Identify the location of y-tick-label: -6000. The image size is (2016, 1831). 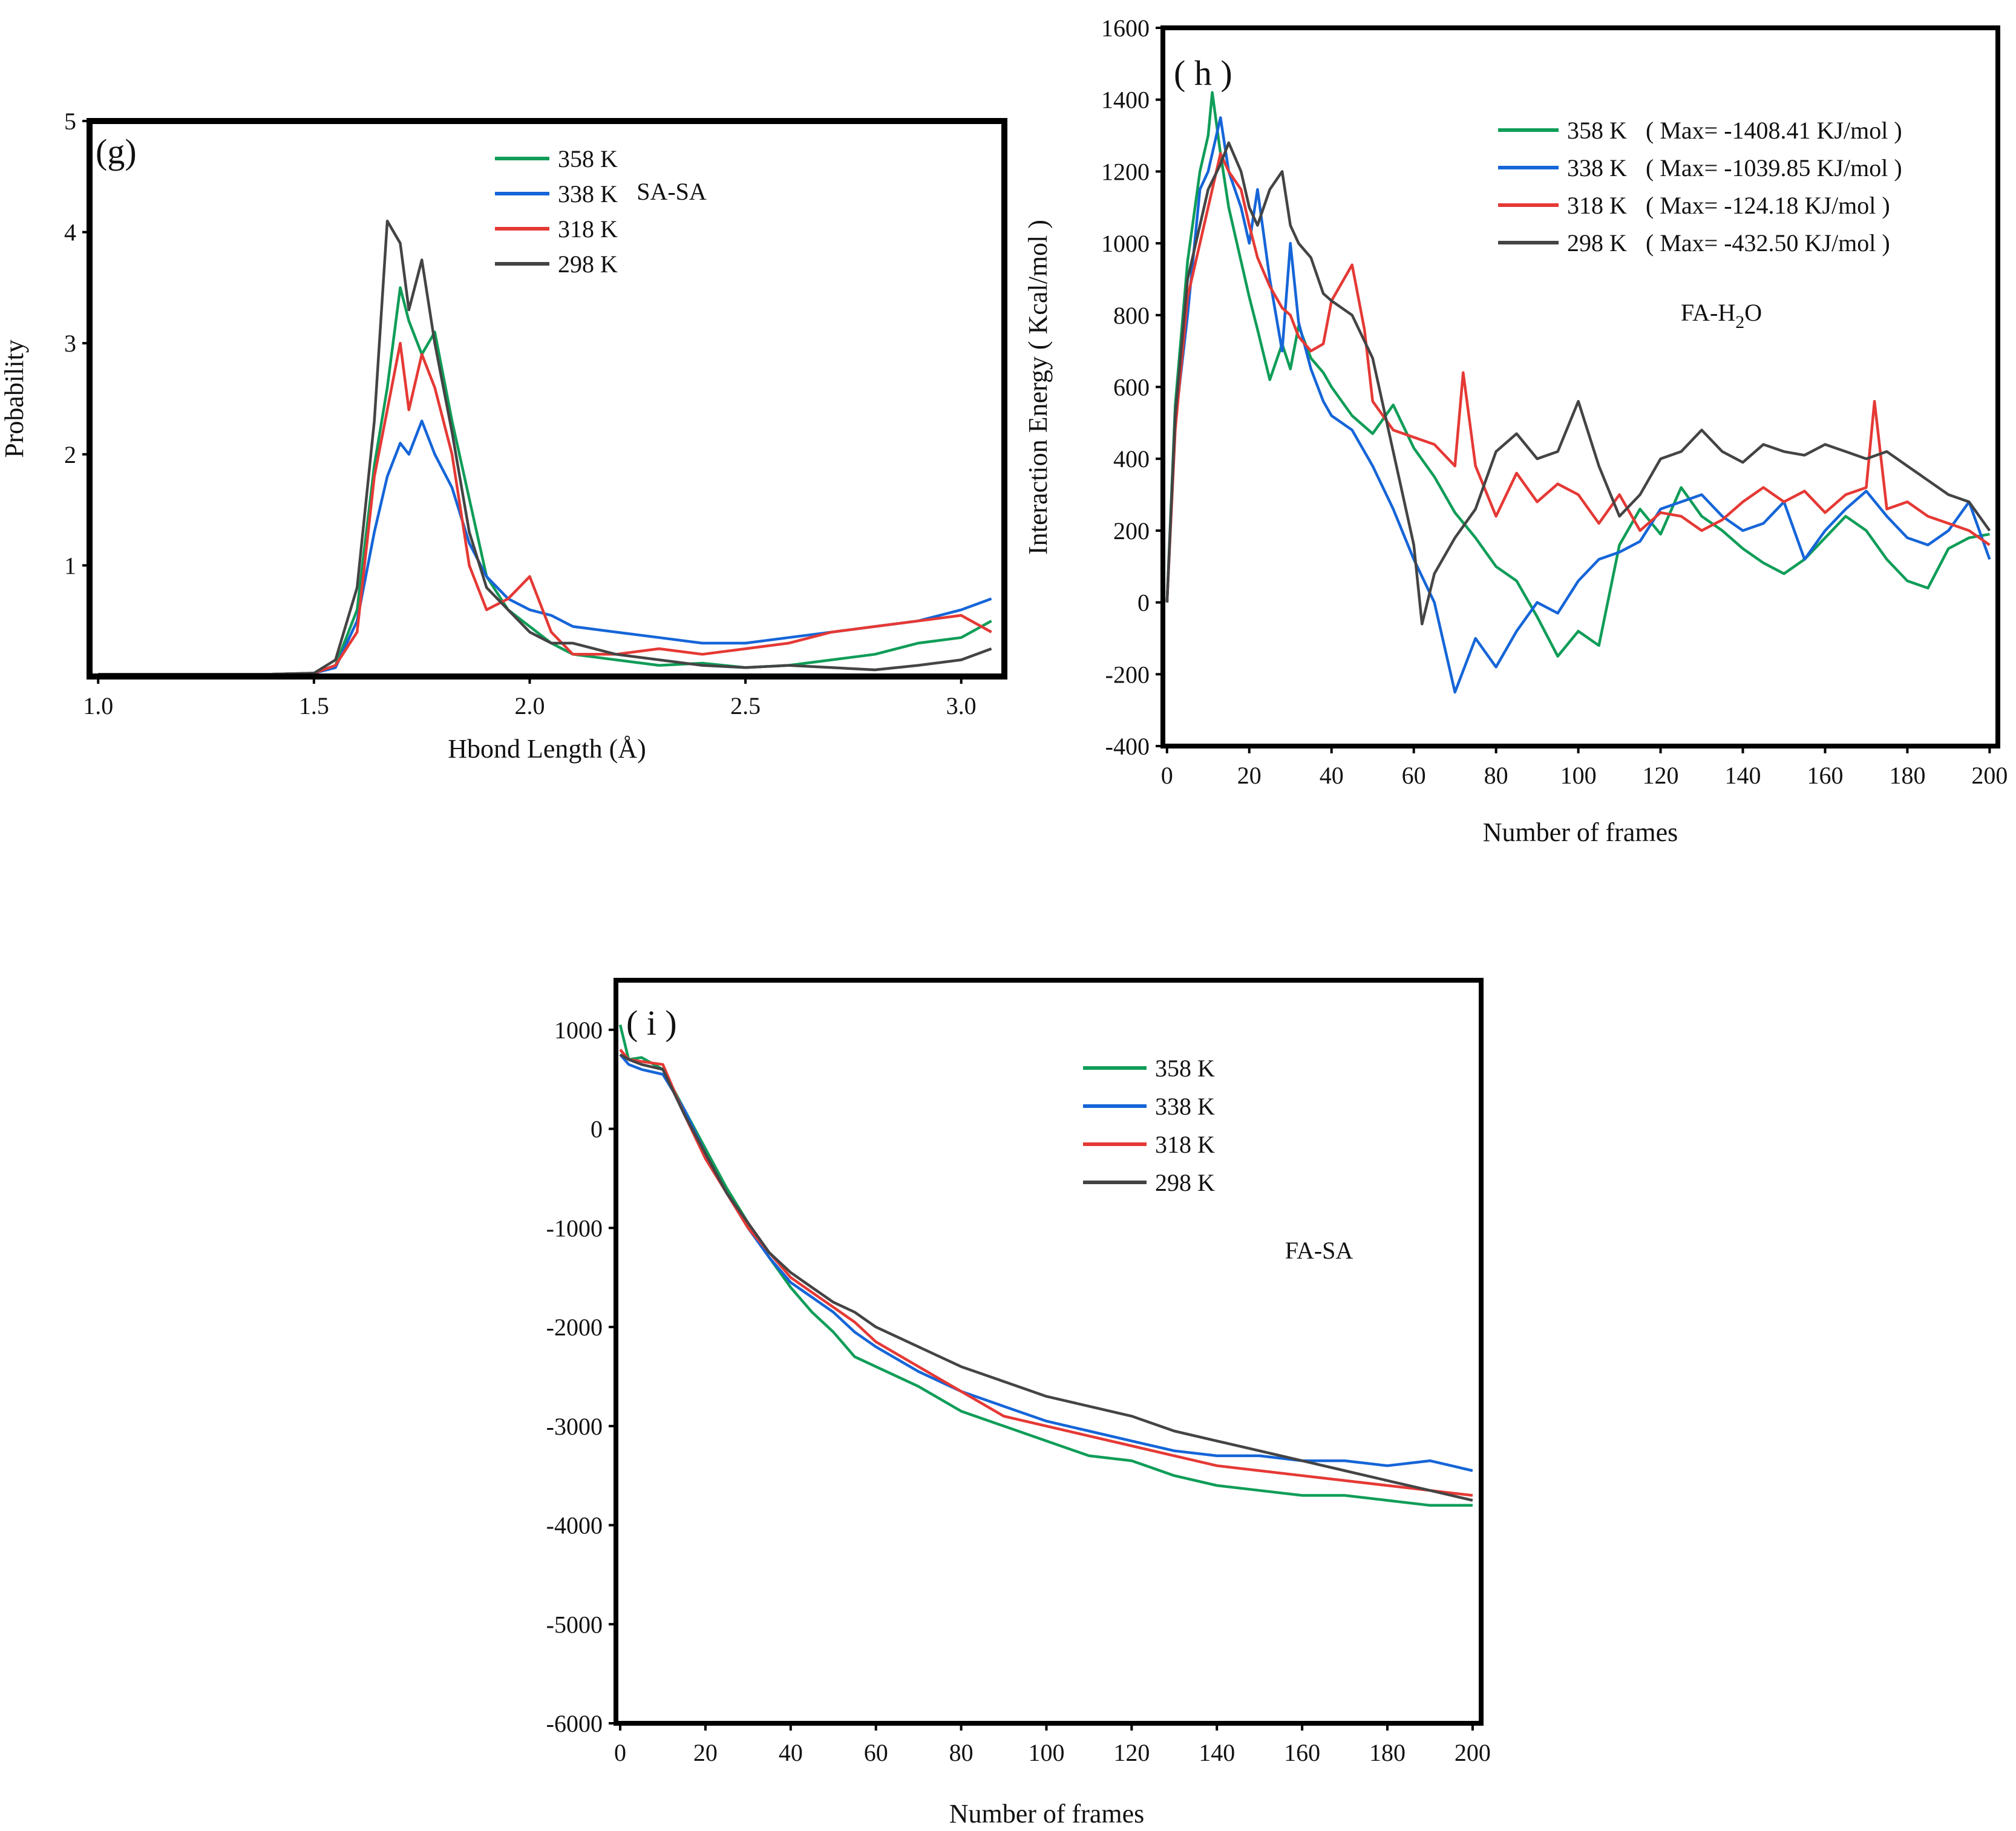
(574, 1723).